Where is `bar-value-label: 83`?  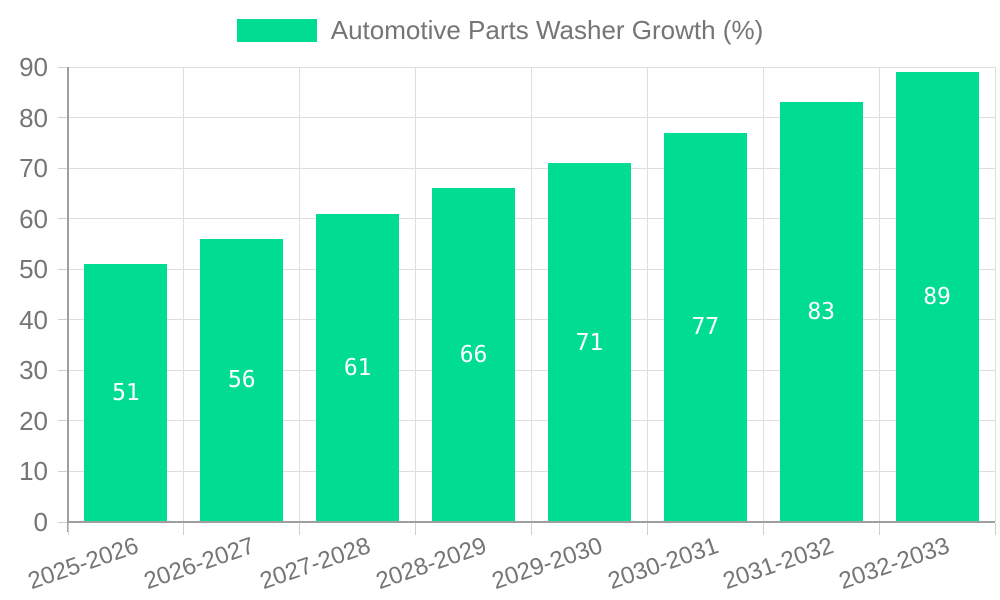 bar-value-label: 83 is located at coordinates (821, 312).